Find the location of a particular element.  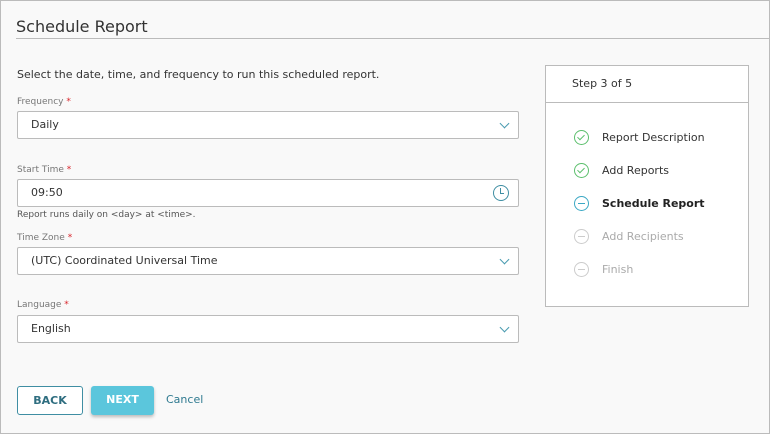

time-zone-label: Time Zone * is located at coordinates (45, 238).